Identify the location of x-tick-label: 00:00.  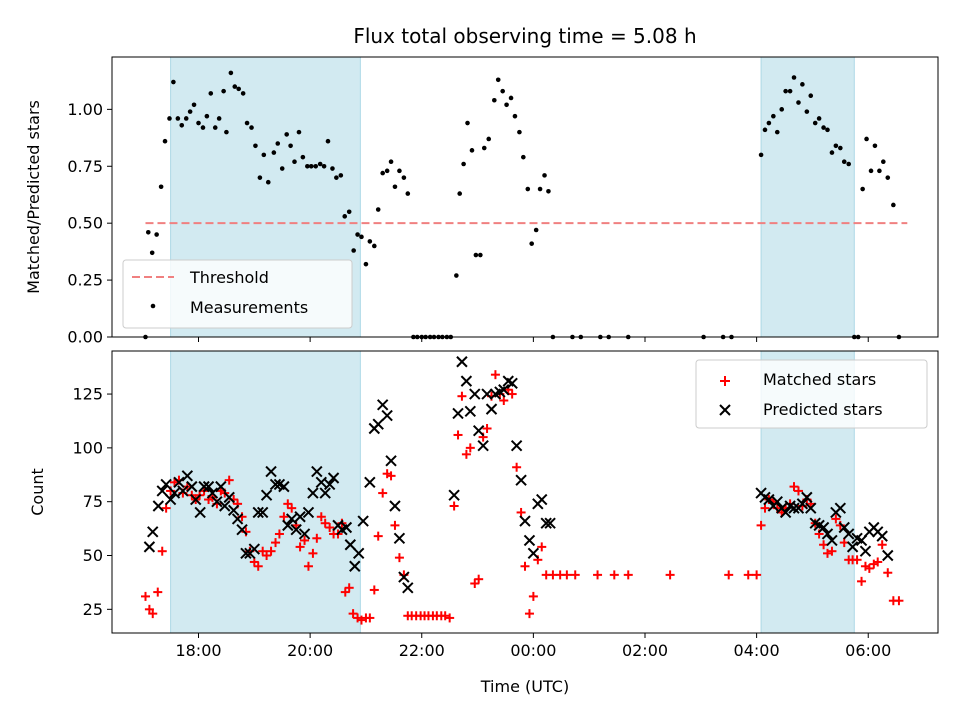
(533, 650).